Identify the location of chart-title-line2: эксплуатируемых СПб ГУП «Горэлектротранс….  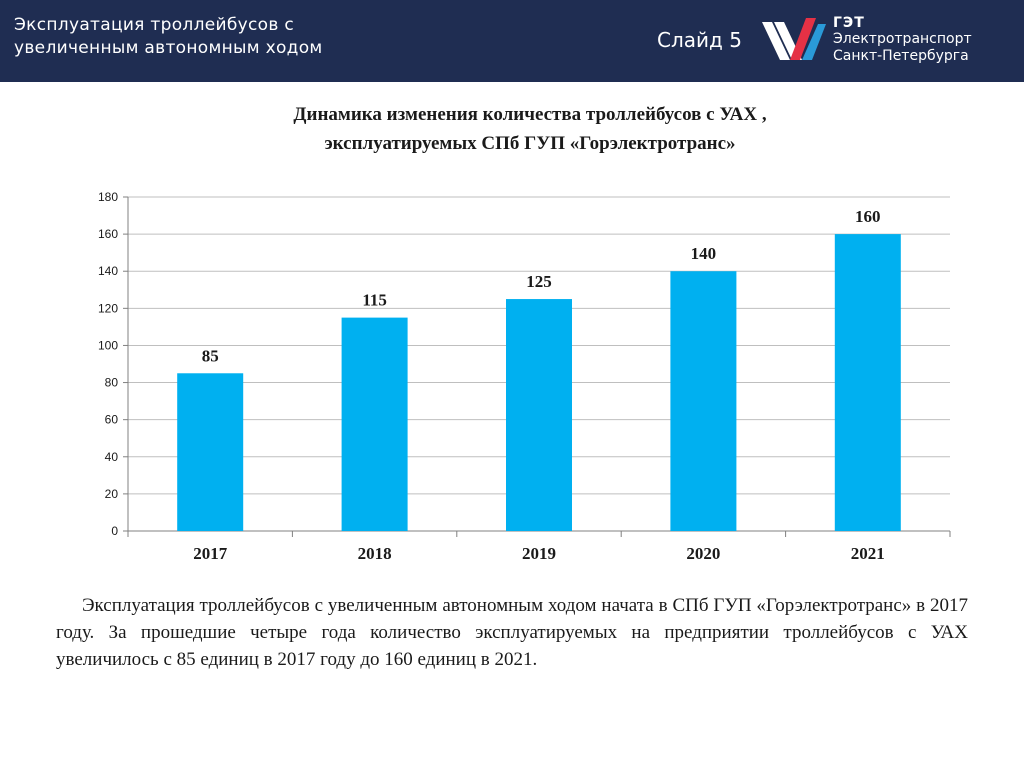
(530, 143).